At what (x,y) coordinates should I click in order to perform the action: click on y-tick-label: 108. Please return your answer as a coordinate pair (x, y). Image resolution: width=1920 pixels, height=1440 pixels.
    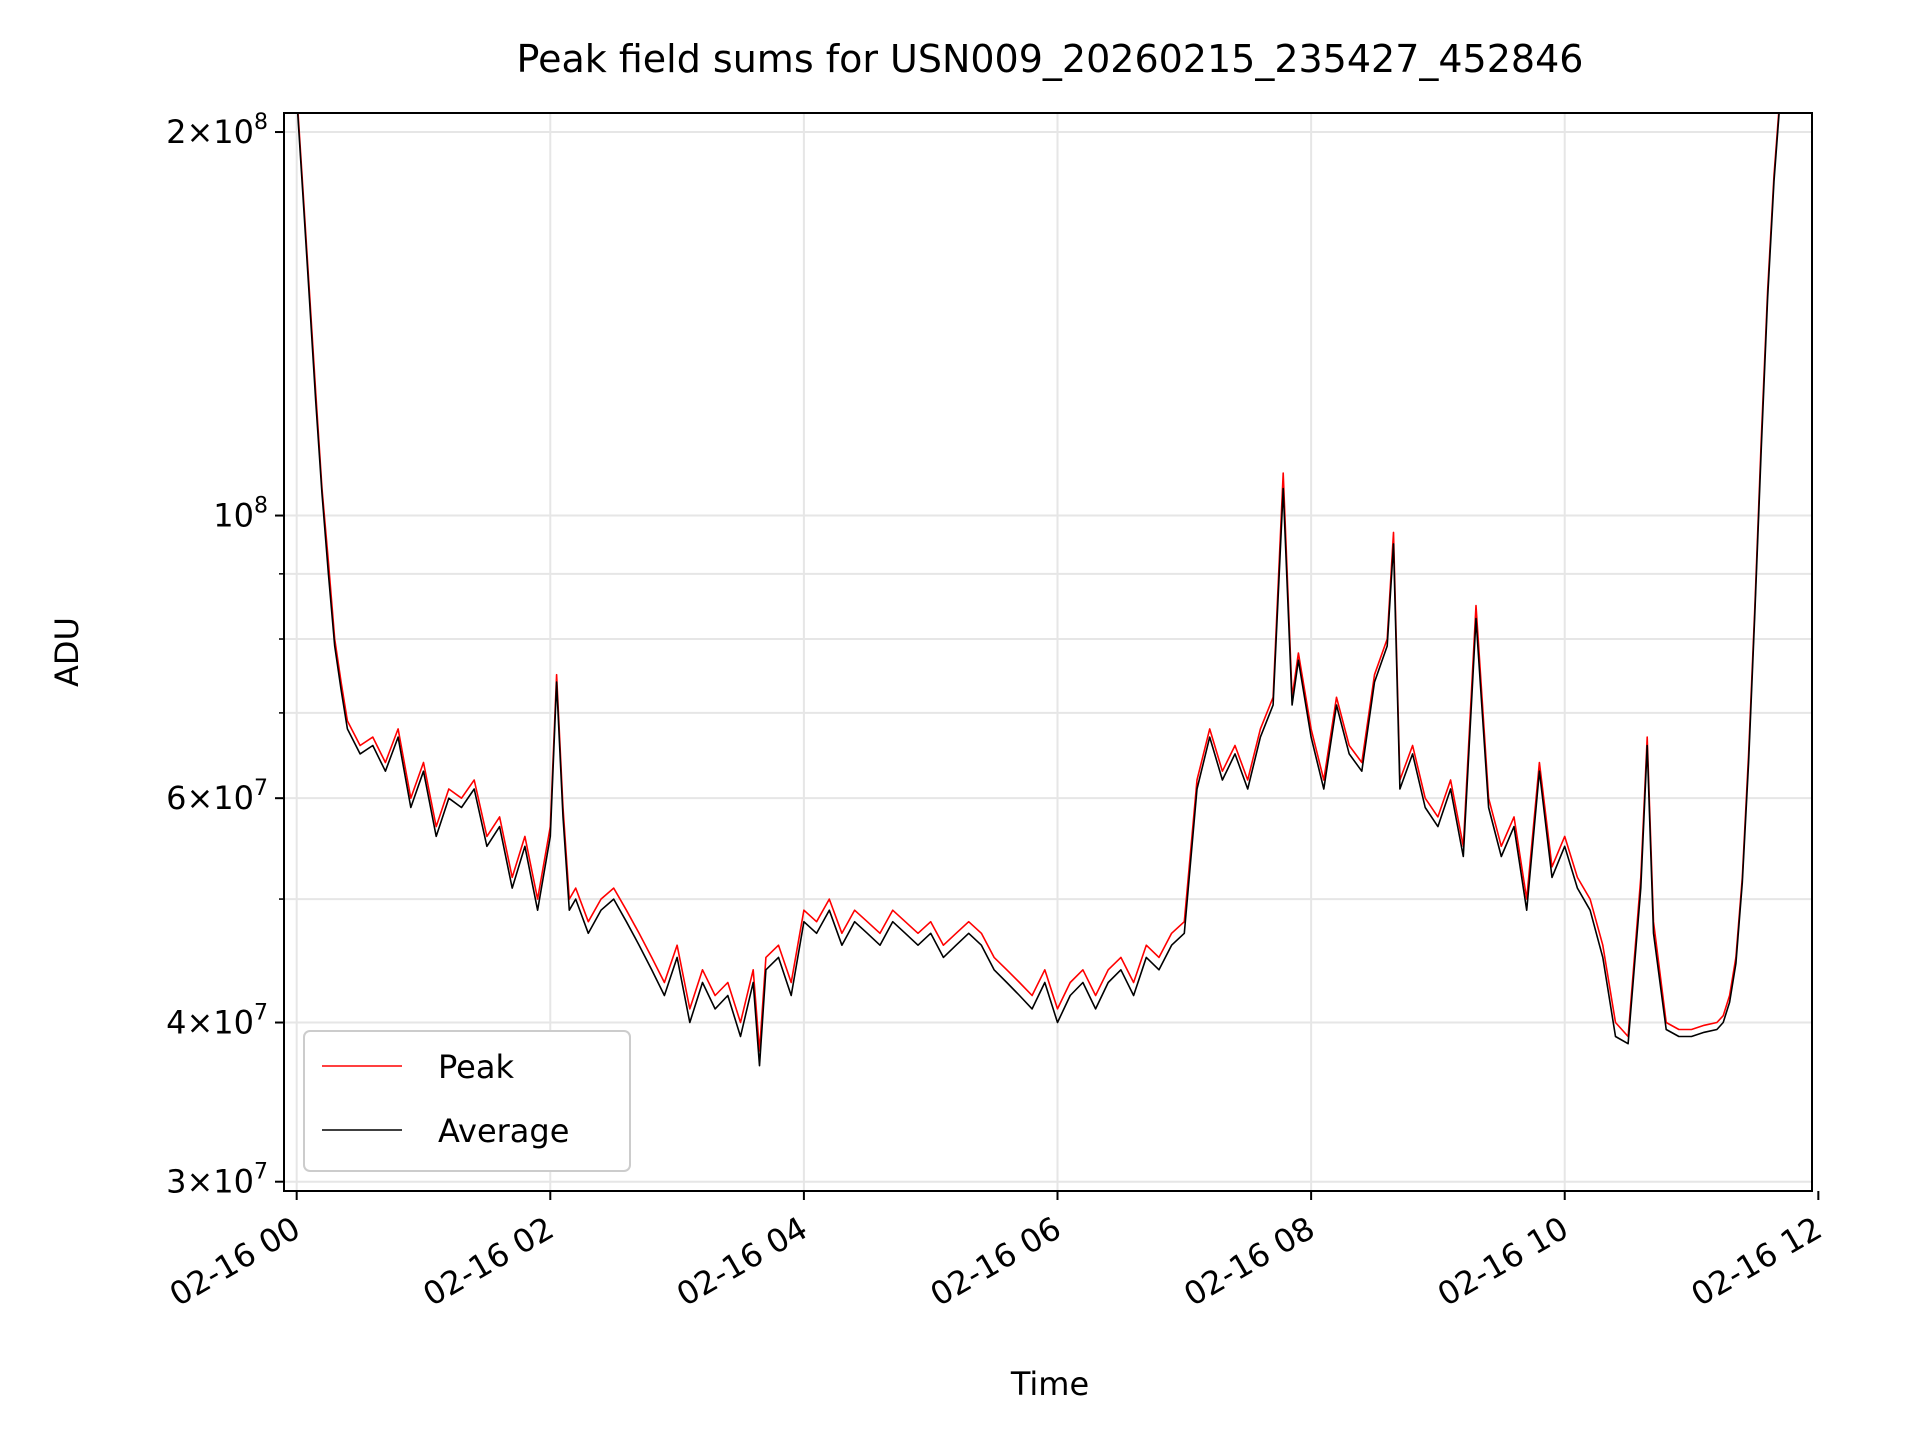
    Looking at the image, I should click on (240, 514).